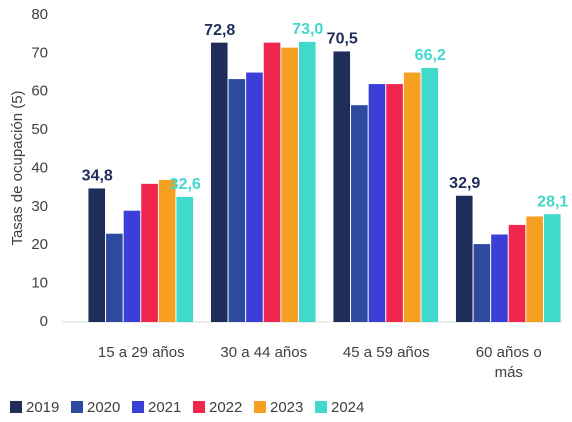 Image resolution: width=572 pixels, height=422 pixels. I want to click on x-tick-label-box: 15 a 29 años, so click(141, 352).